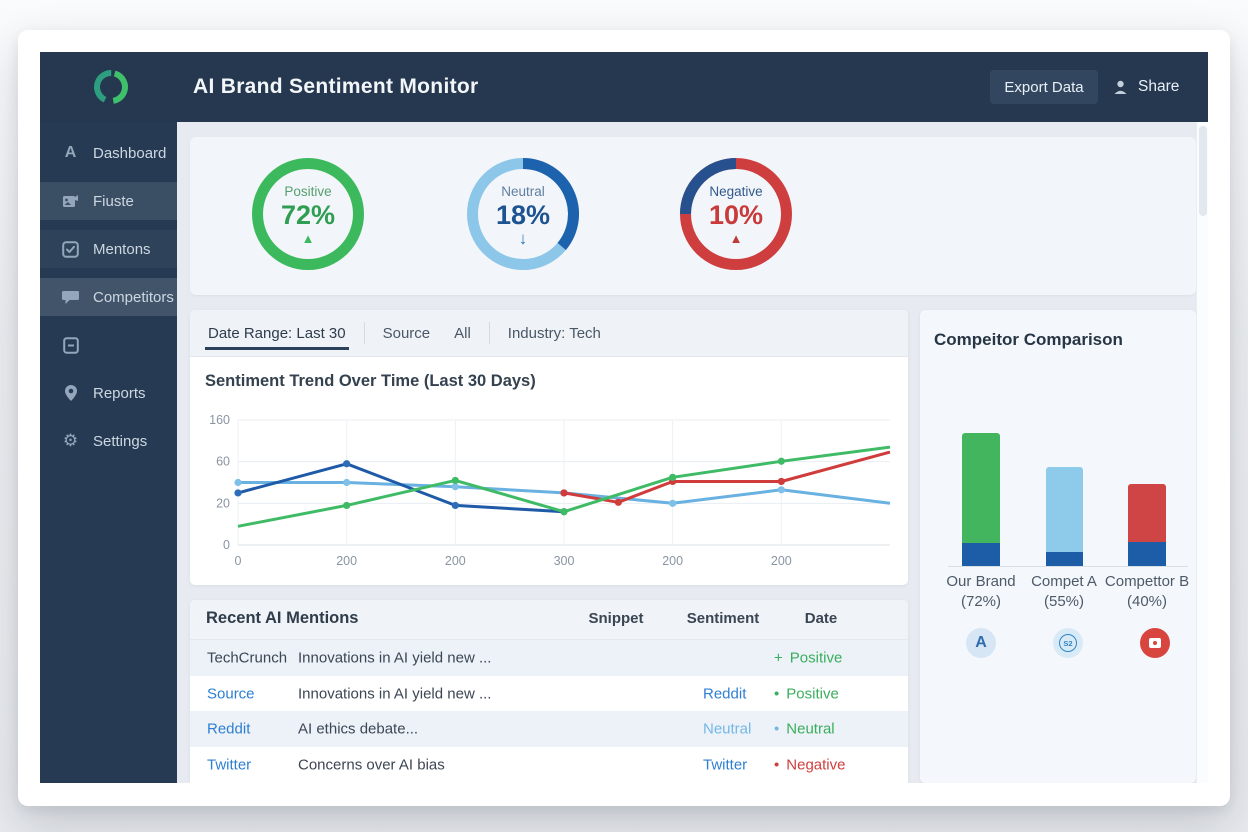 The width and height of the screenshot is (1248, 832). Describe the element at coordinates (108, 441) in the screenshot. I see `sidebar-item-settings: ⚙ Settings` at that location.